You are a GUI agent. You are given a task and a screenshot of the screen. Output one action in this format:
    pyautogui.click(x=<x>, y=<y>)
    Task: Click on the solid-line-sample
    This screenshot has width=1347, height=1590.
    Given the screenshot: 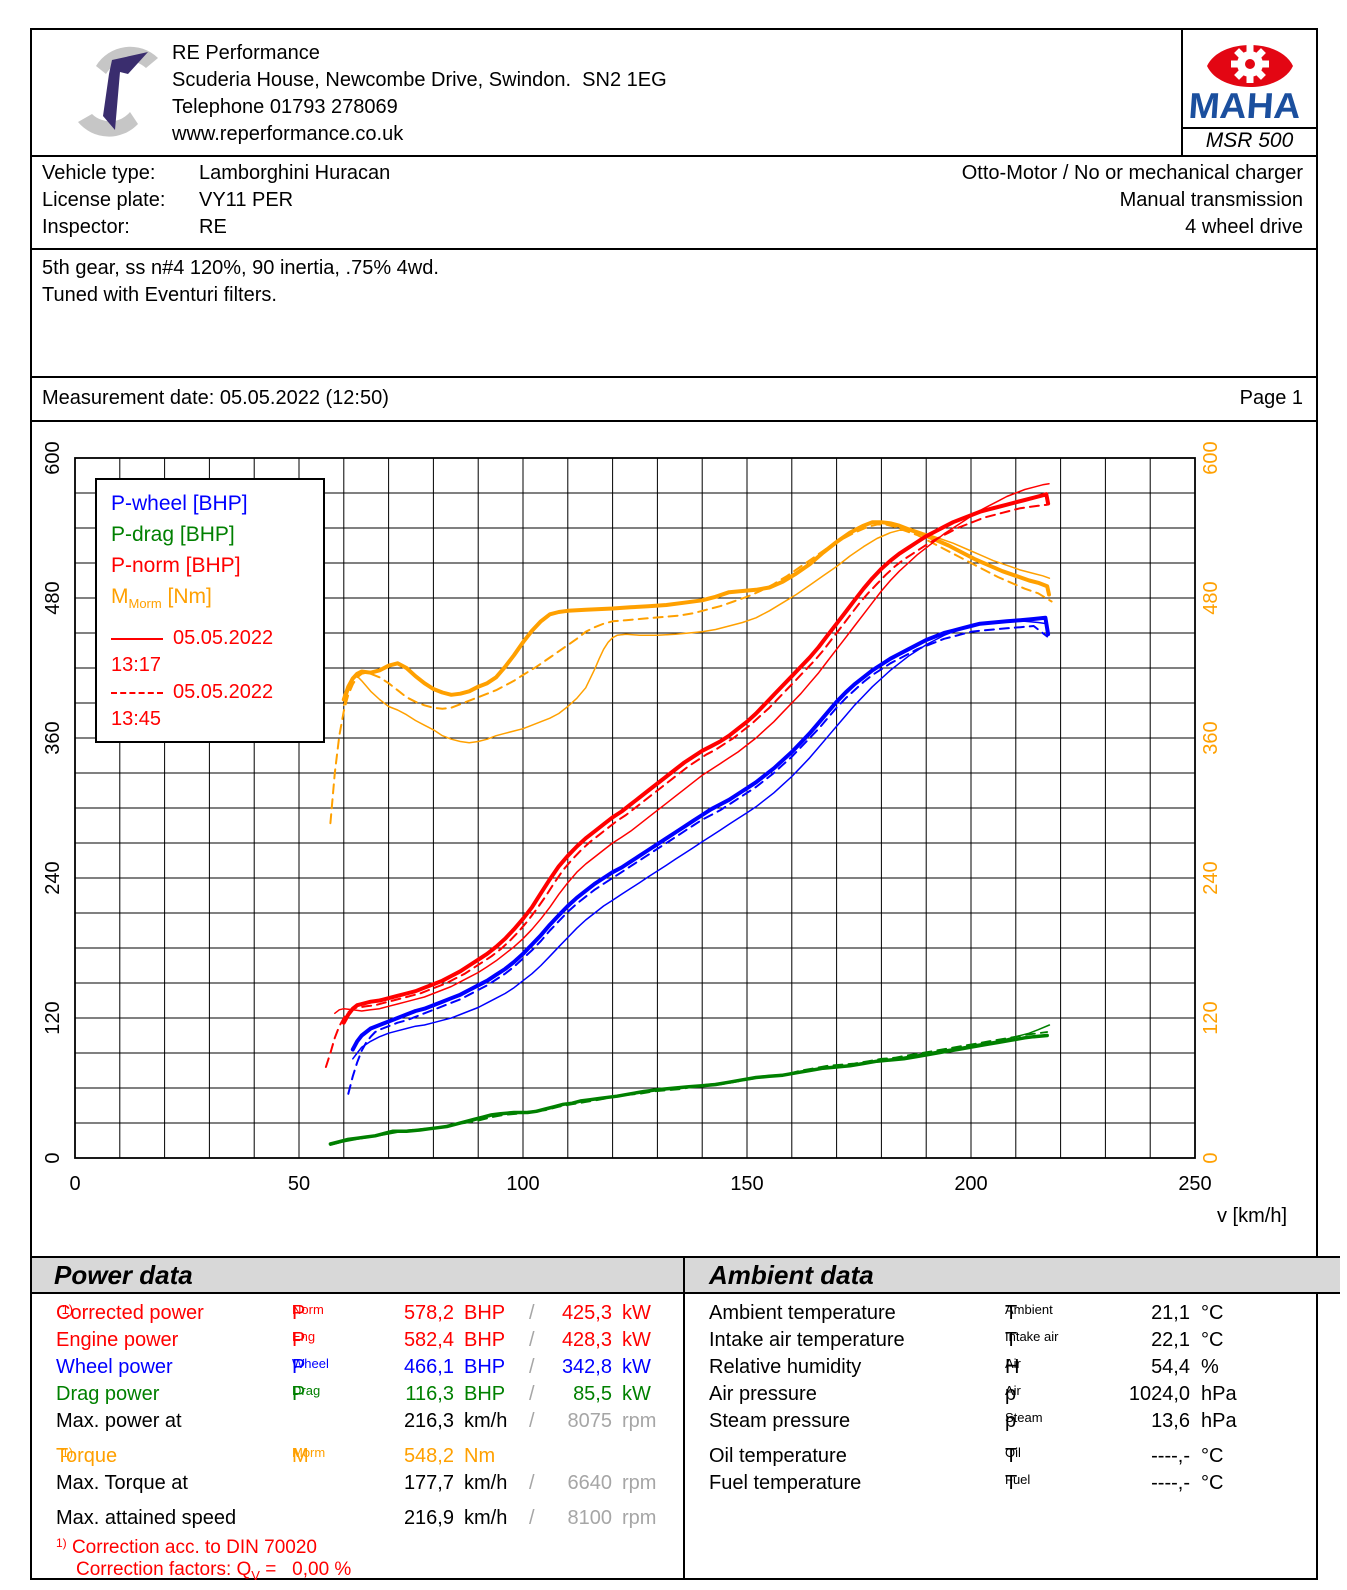 What is the action you would take?
    pyautogui.click(x=137, y=638)
    